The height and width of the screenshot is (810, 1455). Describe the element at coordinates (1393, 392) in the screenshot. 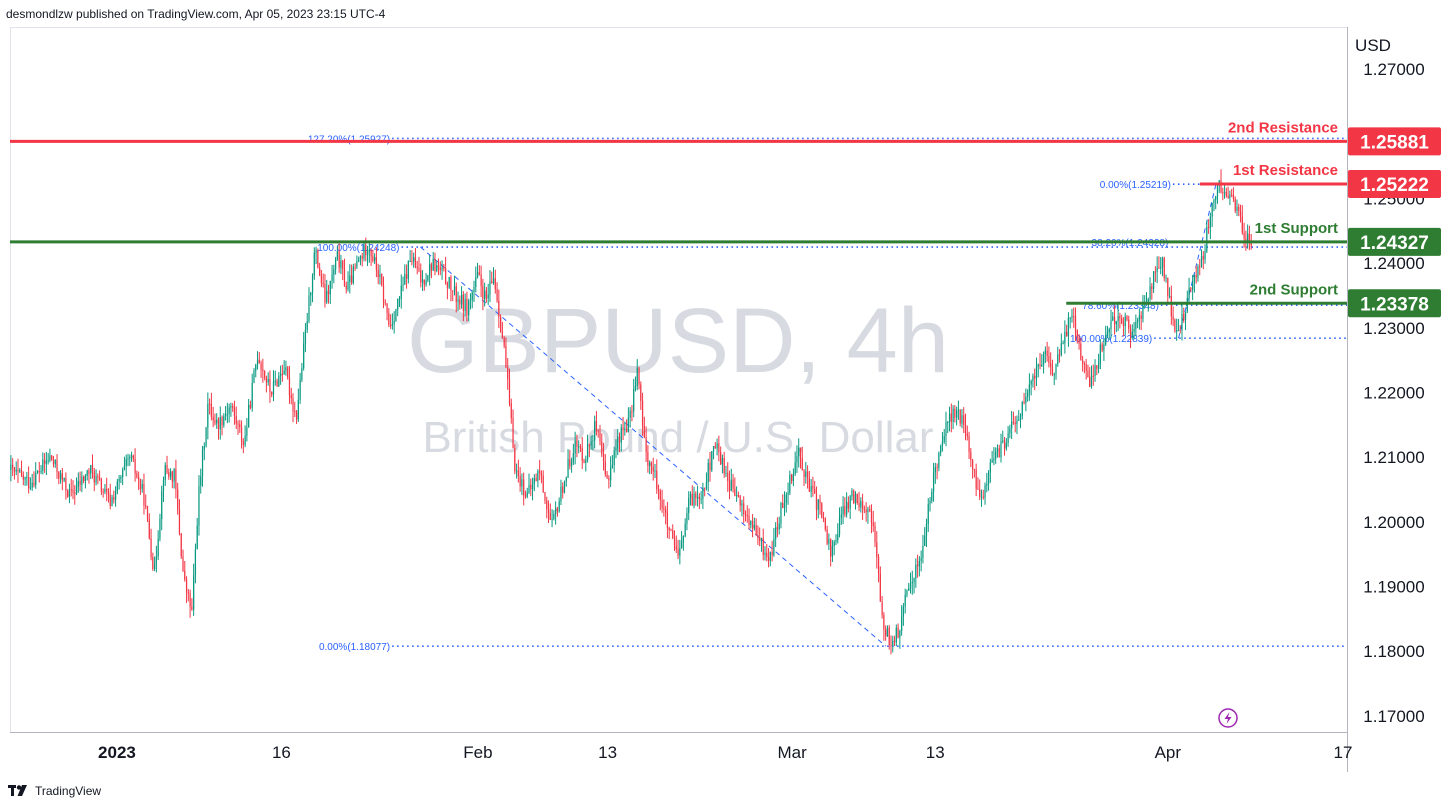

I see `price-tick-label: 1.22000` at that location.